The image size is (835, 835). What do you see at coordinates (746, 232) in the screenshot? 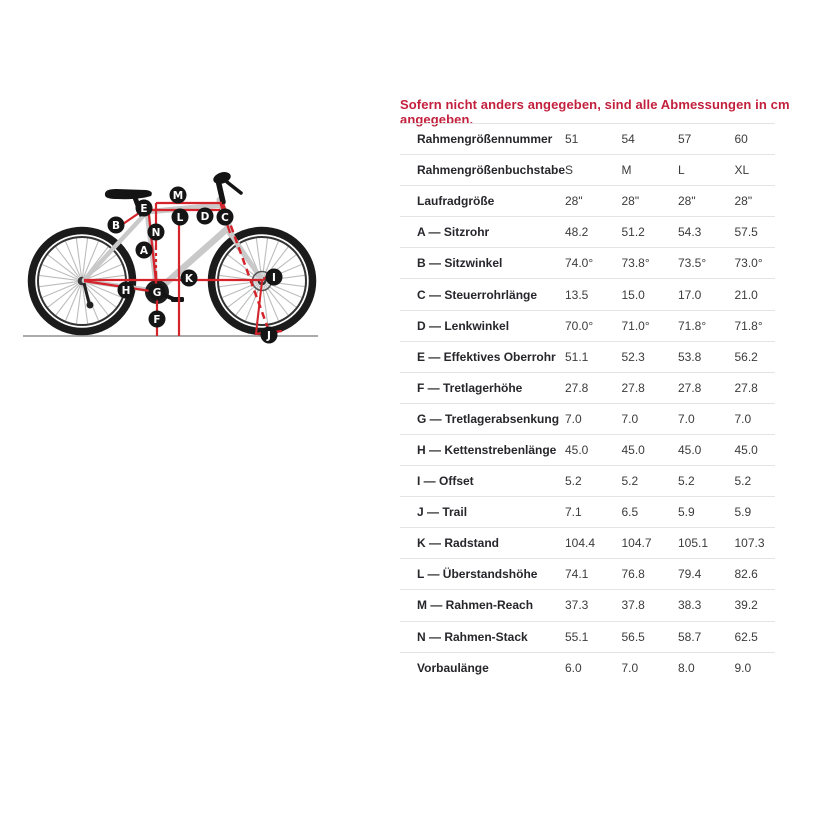
I see `row-value: 57.5` at bounding box center [746, 232].